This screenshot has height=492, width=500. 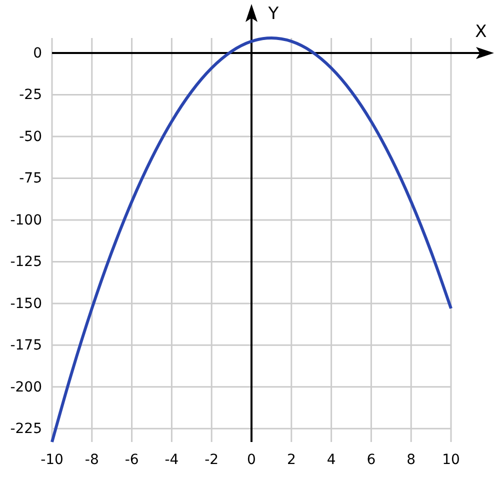 I want to click on y-tick-label: -25, so click(x=30, y=95).